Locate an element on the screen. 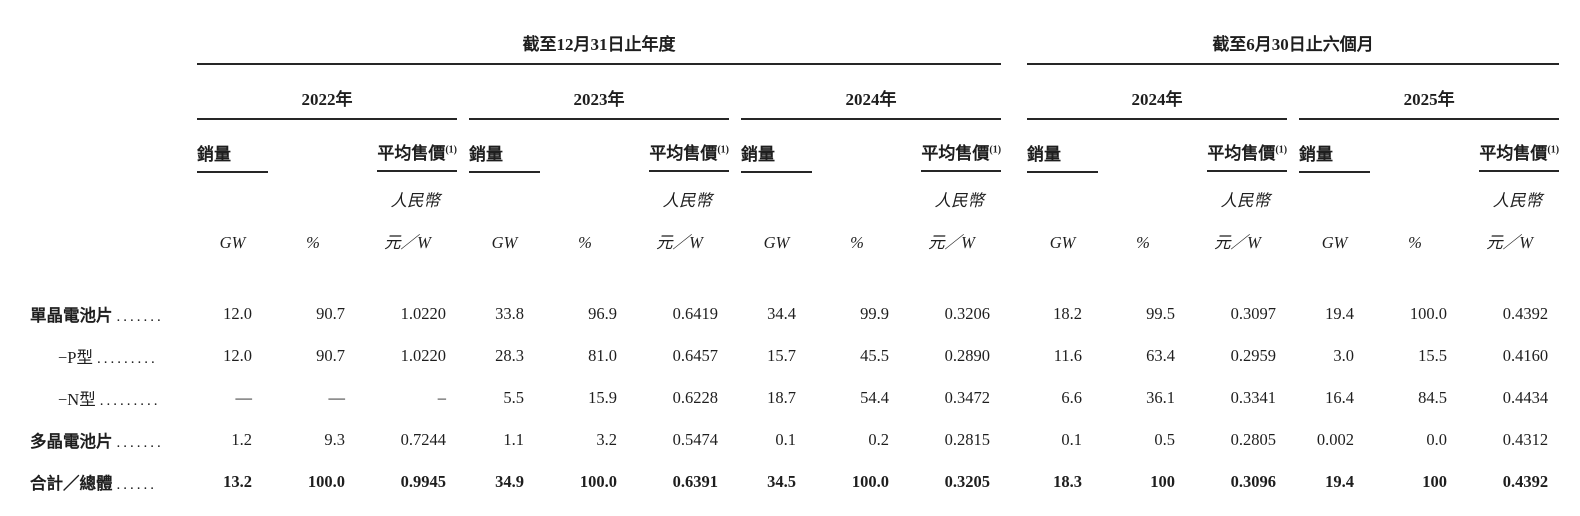  value-cell: 13.2 is located at coordinates (237, 481).